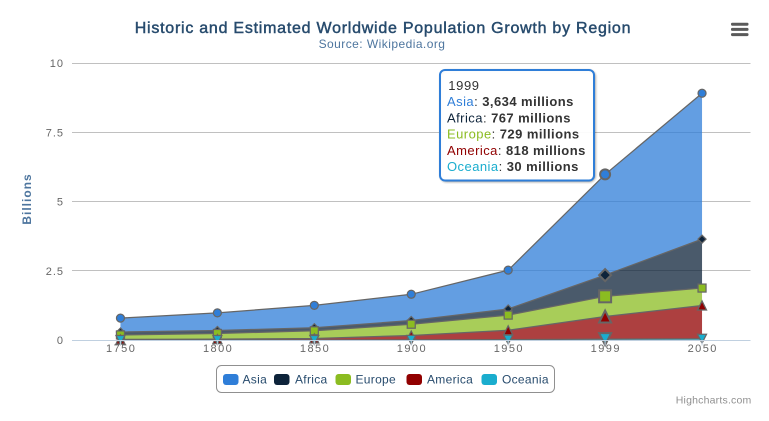 This screenshot has height=421, width=769. I want to click on svg-text: Highcharts.com, so click(714, 401).